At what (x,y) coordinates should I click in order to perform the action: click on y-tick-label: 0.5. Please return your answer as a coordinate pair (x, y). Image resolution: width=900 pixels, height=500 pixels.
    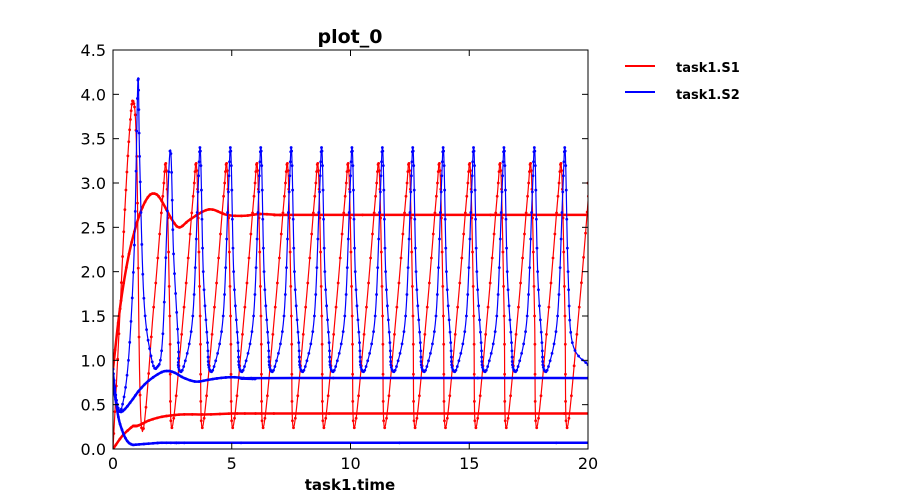
    Looking at the image, I should click on (93, 405).